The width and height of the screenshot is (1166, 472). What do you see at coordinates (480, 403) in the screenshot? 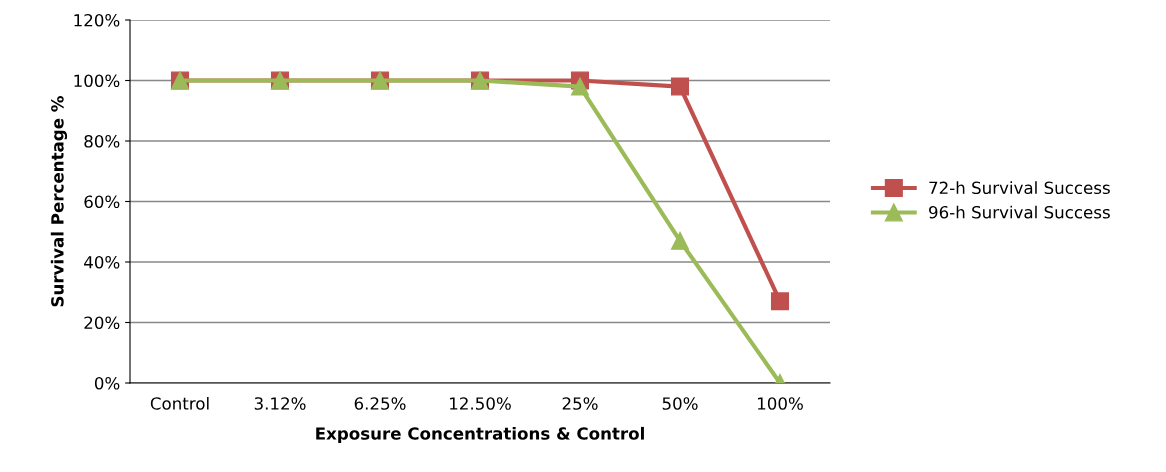
I see `x-tick-label: 12.50%` at bounding box center [480, 403].